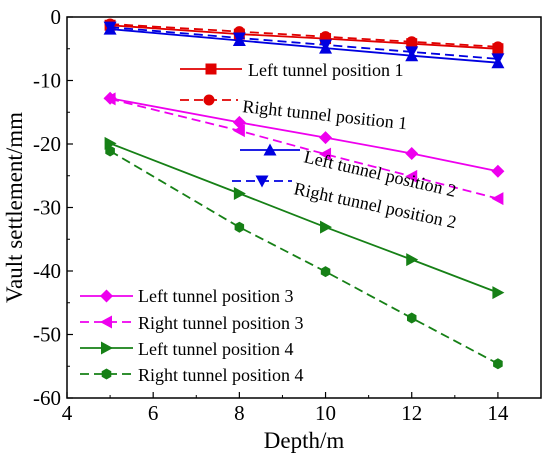 The height and width of the screenshot is (461, 550). Describe the element at coordinates (47, 144) in the screenshot. I see `y-tick-label: -20` at that location.